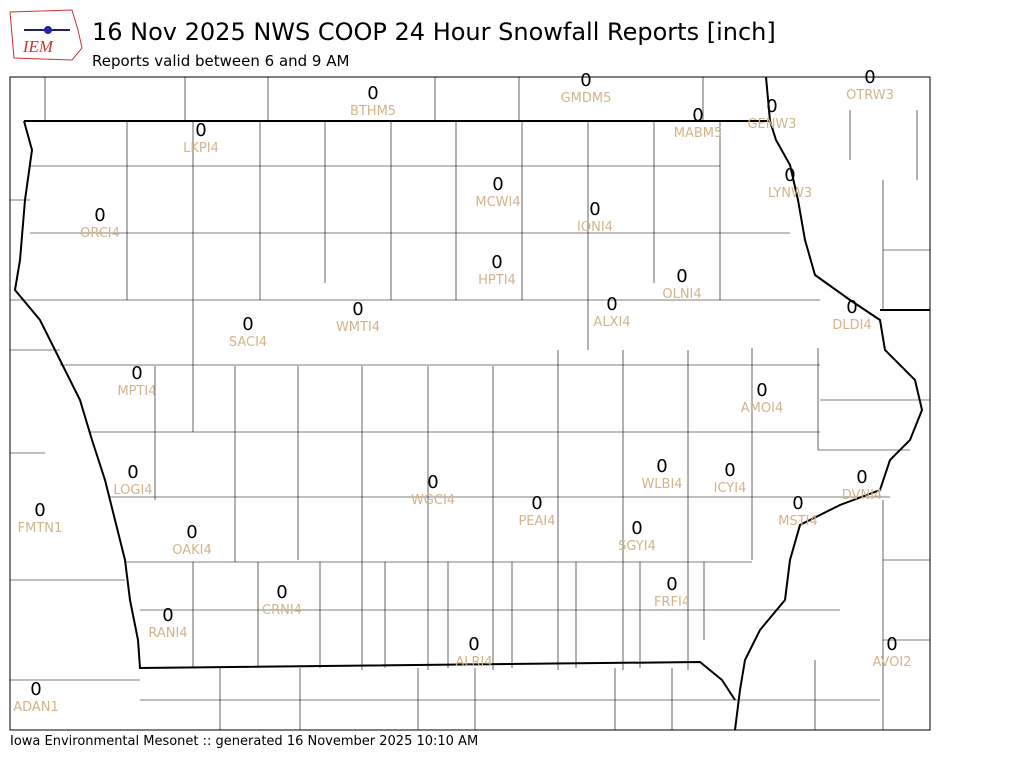 The height and width of the screenshot is (768, 1024). I want to click on station-id: MABM5, so click(698, 133).